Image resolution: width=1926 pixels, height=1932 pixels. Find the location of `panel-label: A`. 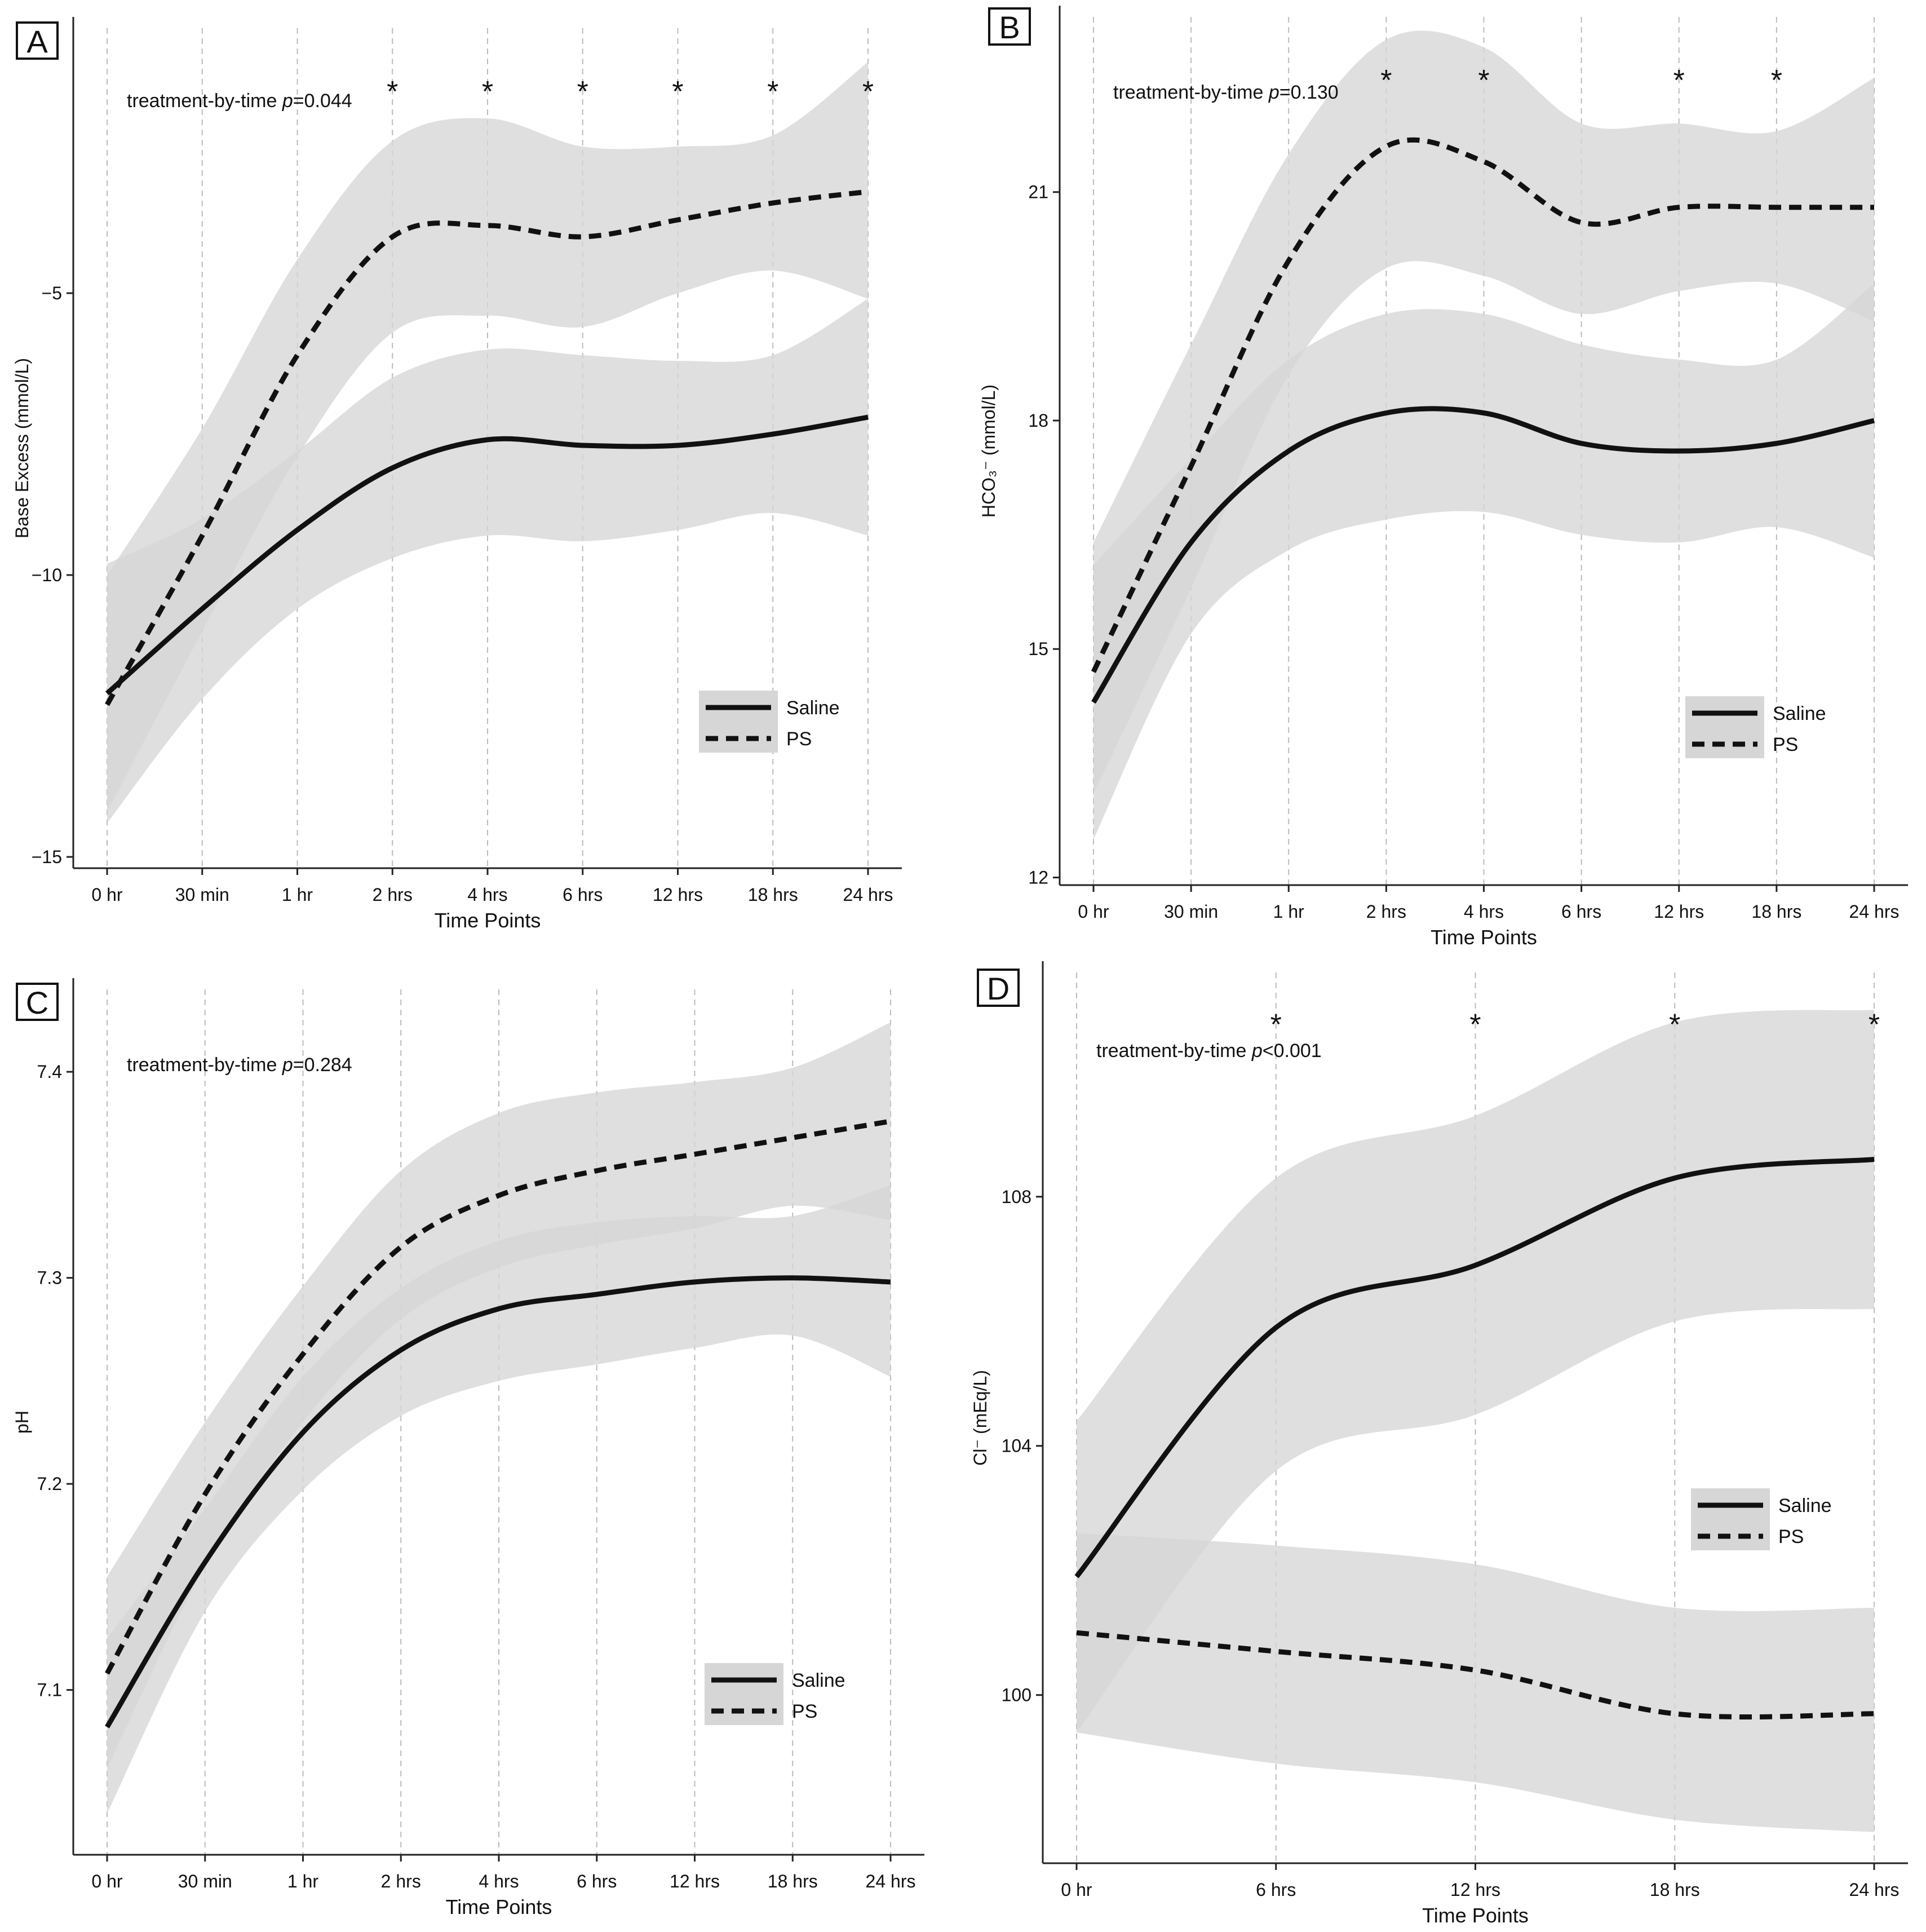

panel-label: A is located at coordinates (37, 41).